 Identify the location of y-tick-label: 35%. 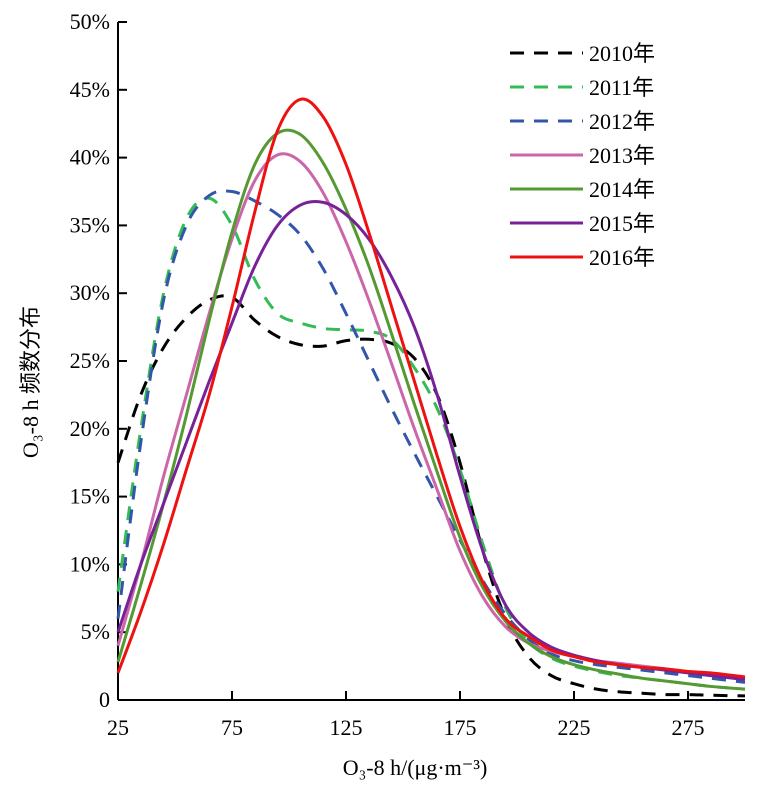
(90, 224).